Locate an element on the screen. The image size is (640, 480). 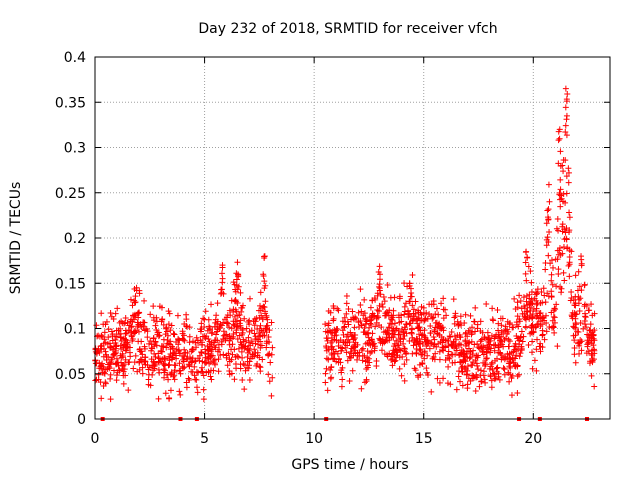
y-tick-label: 0.35 is located at coordinates (70, 103).